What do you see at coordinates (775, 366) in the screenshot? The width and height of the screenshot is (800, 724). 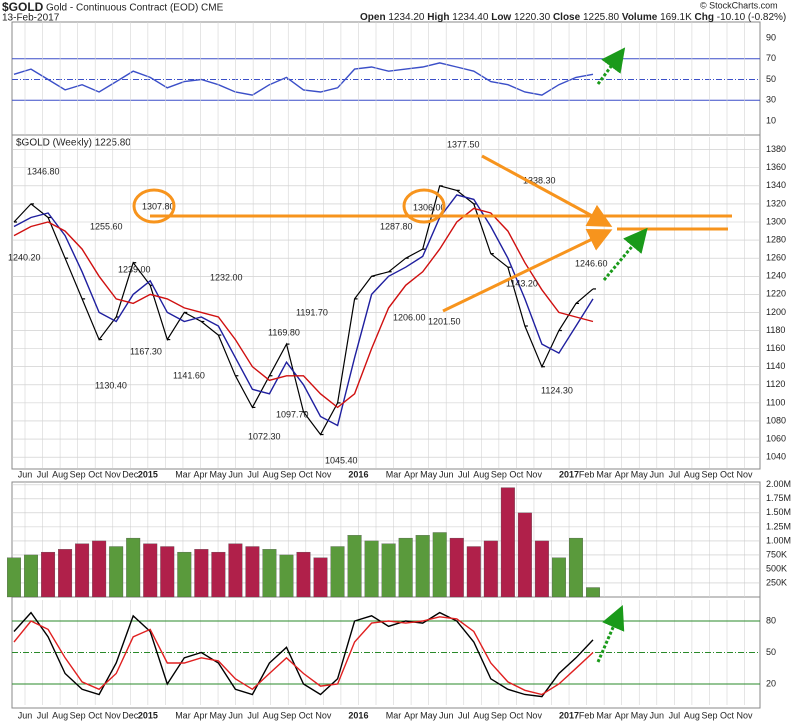 I see `y-tick-label: 1140` at bounding box center [775, 366].